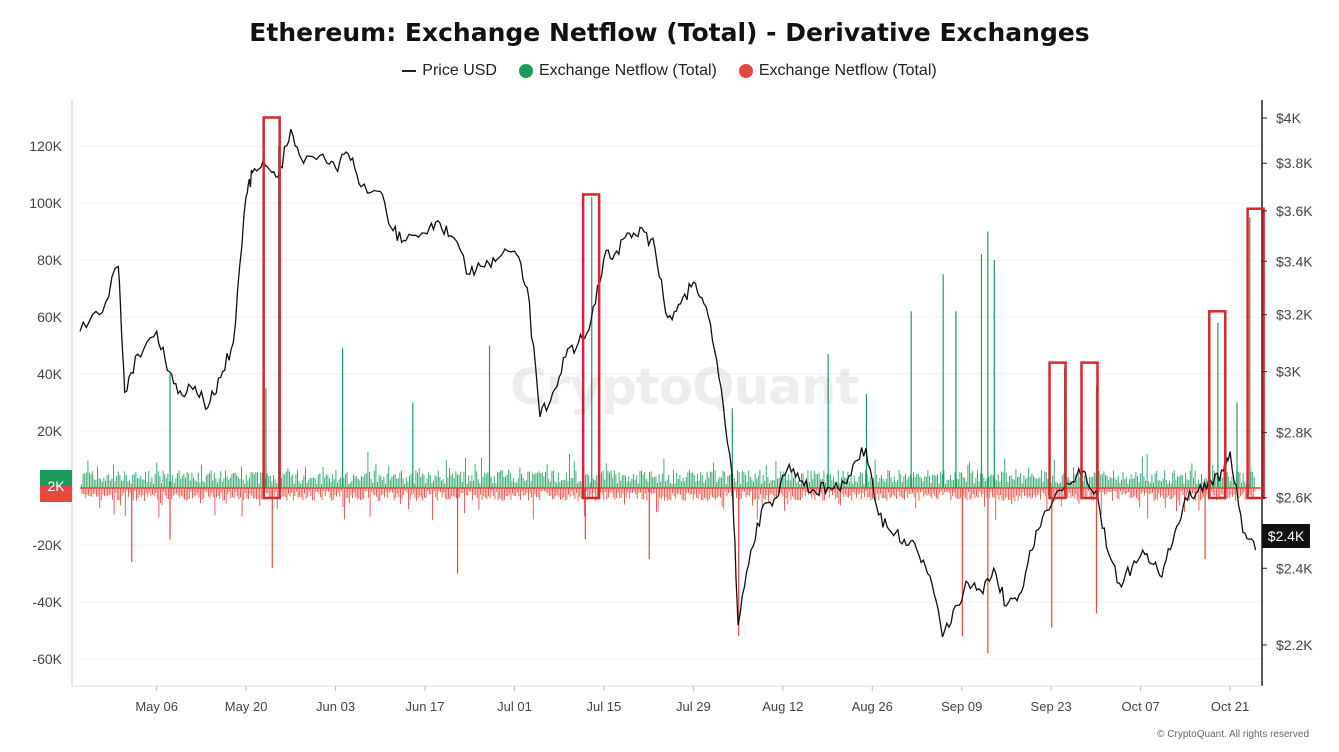 This screenshot has width=1339, height=752. I want to click on netflow-current-value: 2K, so click(56, 486).